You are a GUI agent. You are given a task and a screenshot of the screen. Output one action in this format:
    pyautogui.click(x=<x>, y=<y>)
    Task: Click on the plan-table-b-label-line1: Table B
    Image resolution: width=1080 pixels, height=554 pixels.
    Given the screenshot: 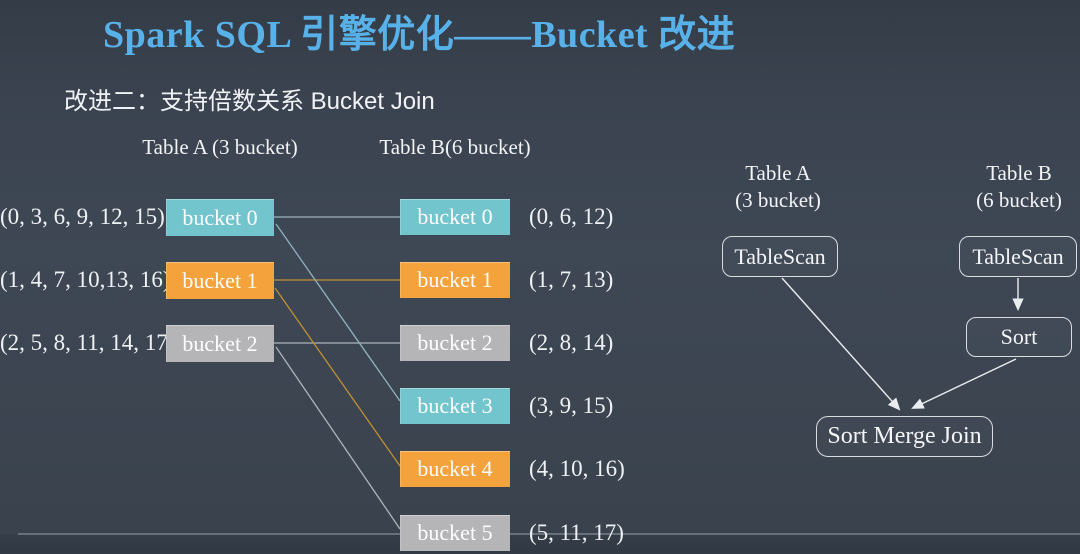 What is the action you would take?
    pyautogui.click(x=1019, y=173)
    